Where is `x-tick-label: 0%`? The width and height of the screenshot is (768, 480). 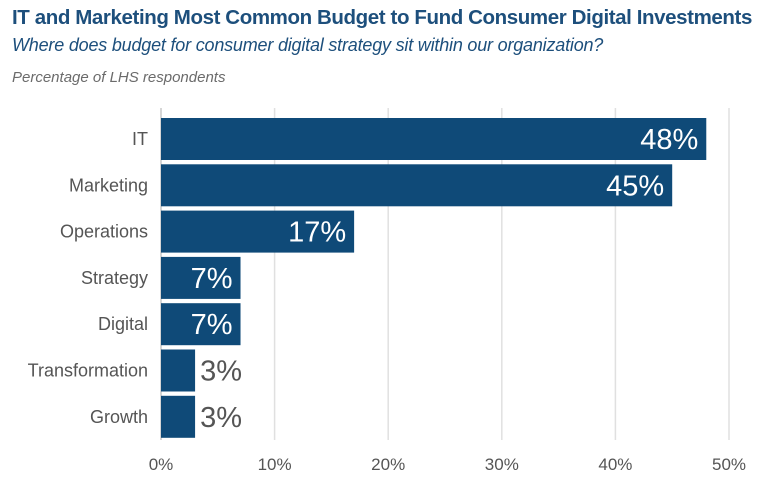 x-tick-label: 0% is located at coordinates (161, 464).